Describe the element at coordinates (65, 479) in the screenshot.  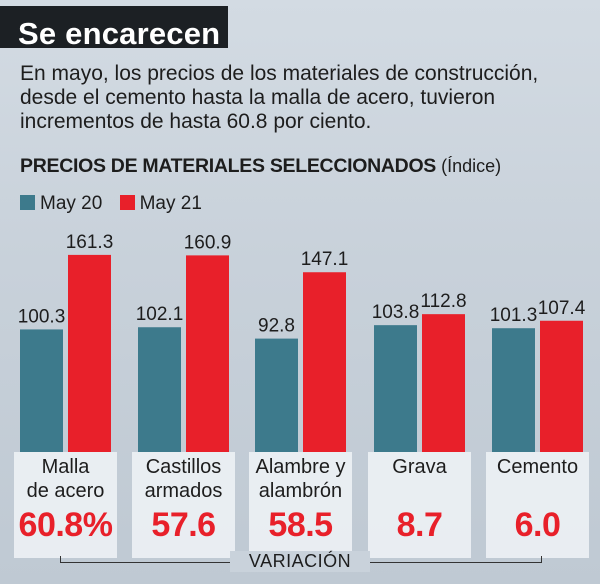
I see `category-label-malla-de-acero: Malla de acero` at that location.